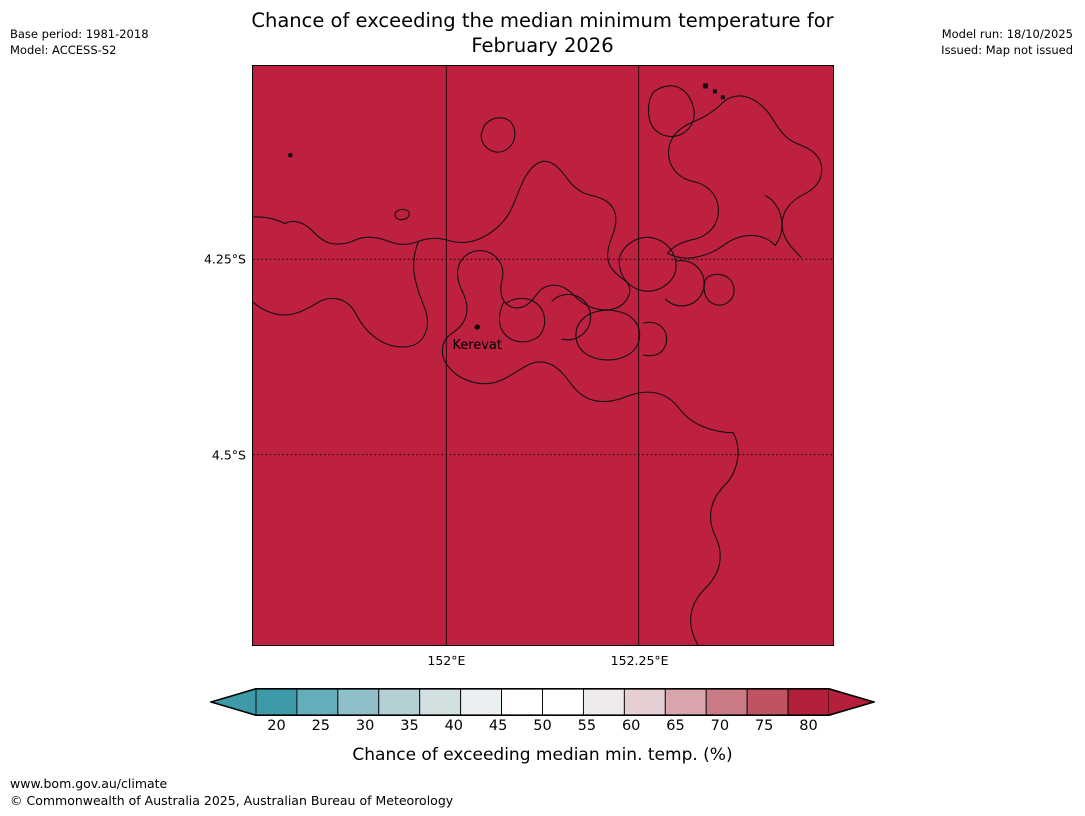 This screenshot has height=816, width=1085. I want to click on colorbar-tick-label: 65, so click(675, 726).